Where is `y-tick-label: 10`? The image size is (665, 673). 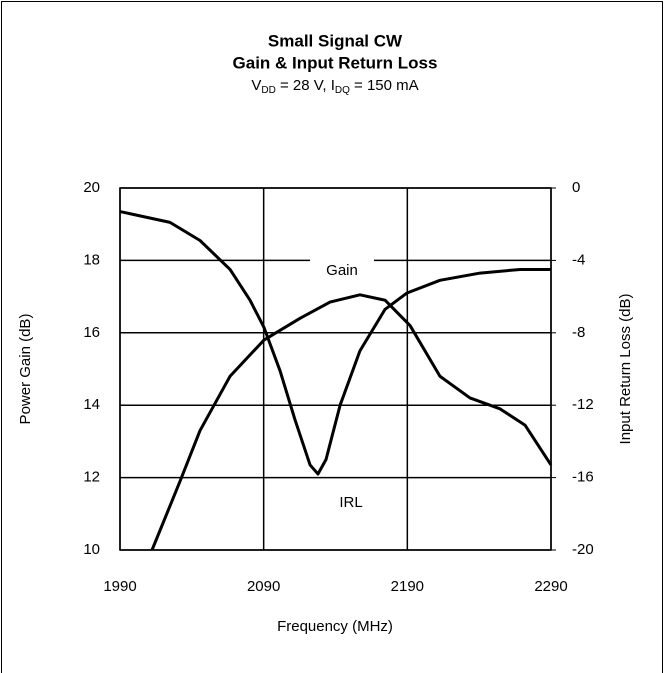
y-tick-label: 10 is located at coordinates (91, 549).